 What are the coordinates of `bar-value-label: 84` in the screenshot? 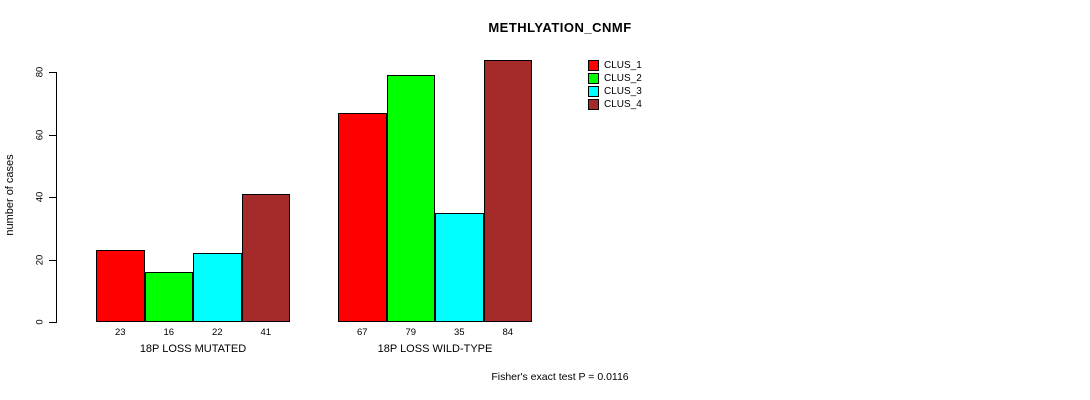 It's located at (508, 332).